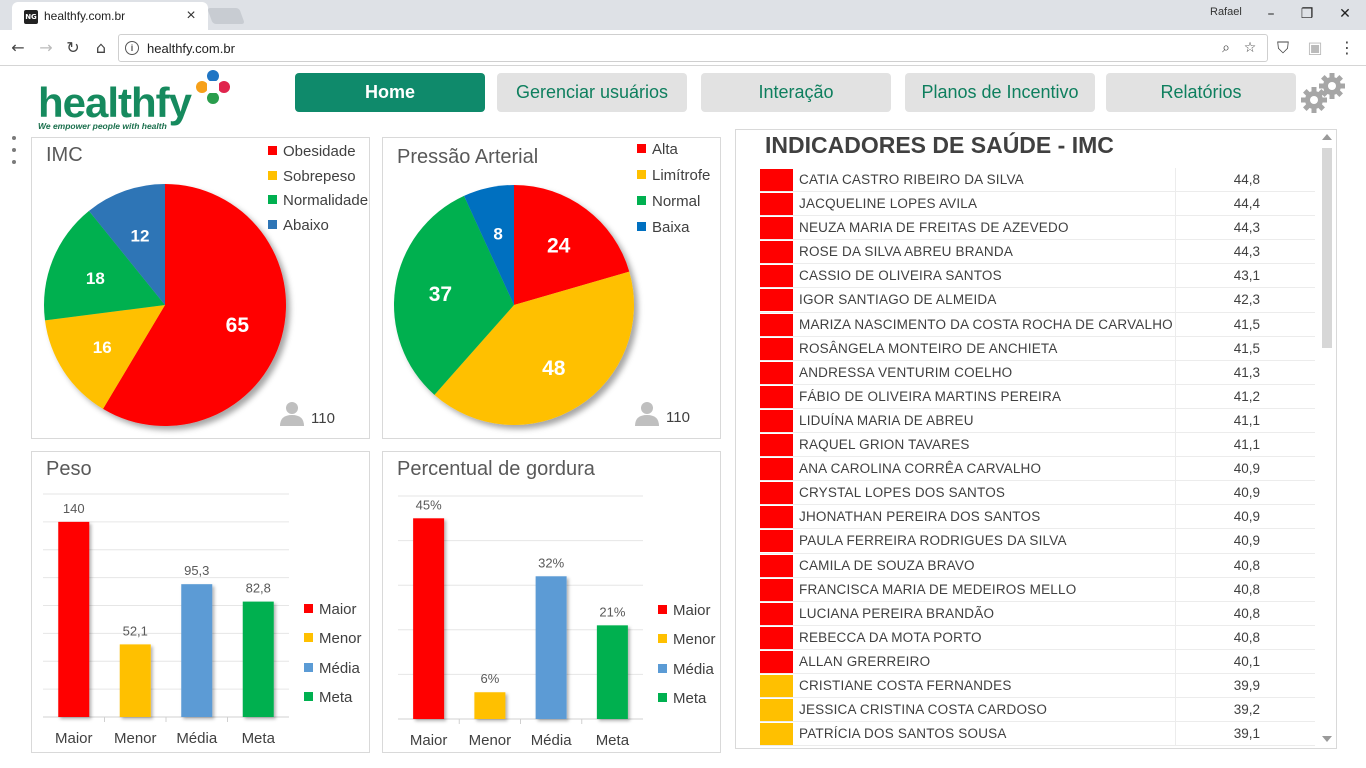  Describe the element at coordinates (64, 155) in the screenshot. I see `imc-title: IMC` at that location.